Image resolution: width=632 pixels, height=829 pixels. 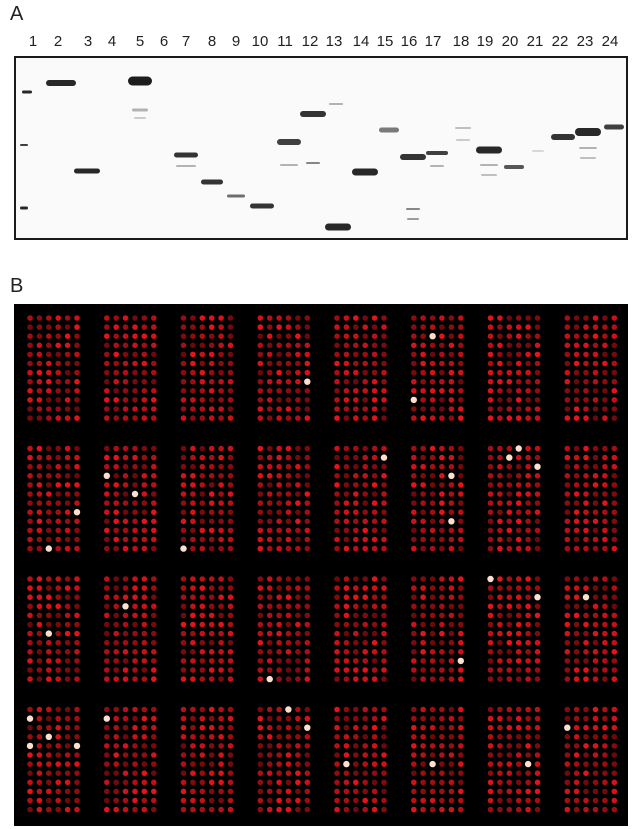 I want to click on array-block-r2-c3, so click(x=207, y=498).